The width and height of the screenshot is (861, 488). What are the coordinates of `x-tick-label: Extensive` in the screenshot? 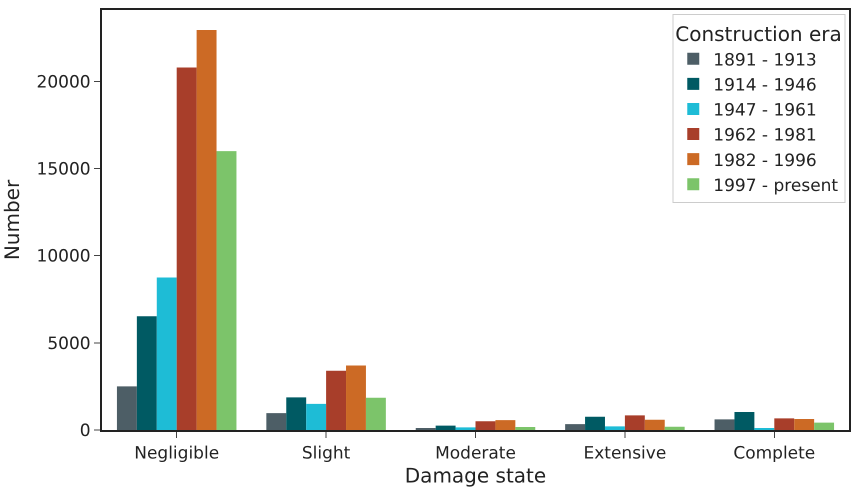 It's located at (624, 453).